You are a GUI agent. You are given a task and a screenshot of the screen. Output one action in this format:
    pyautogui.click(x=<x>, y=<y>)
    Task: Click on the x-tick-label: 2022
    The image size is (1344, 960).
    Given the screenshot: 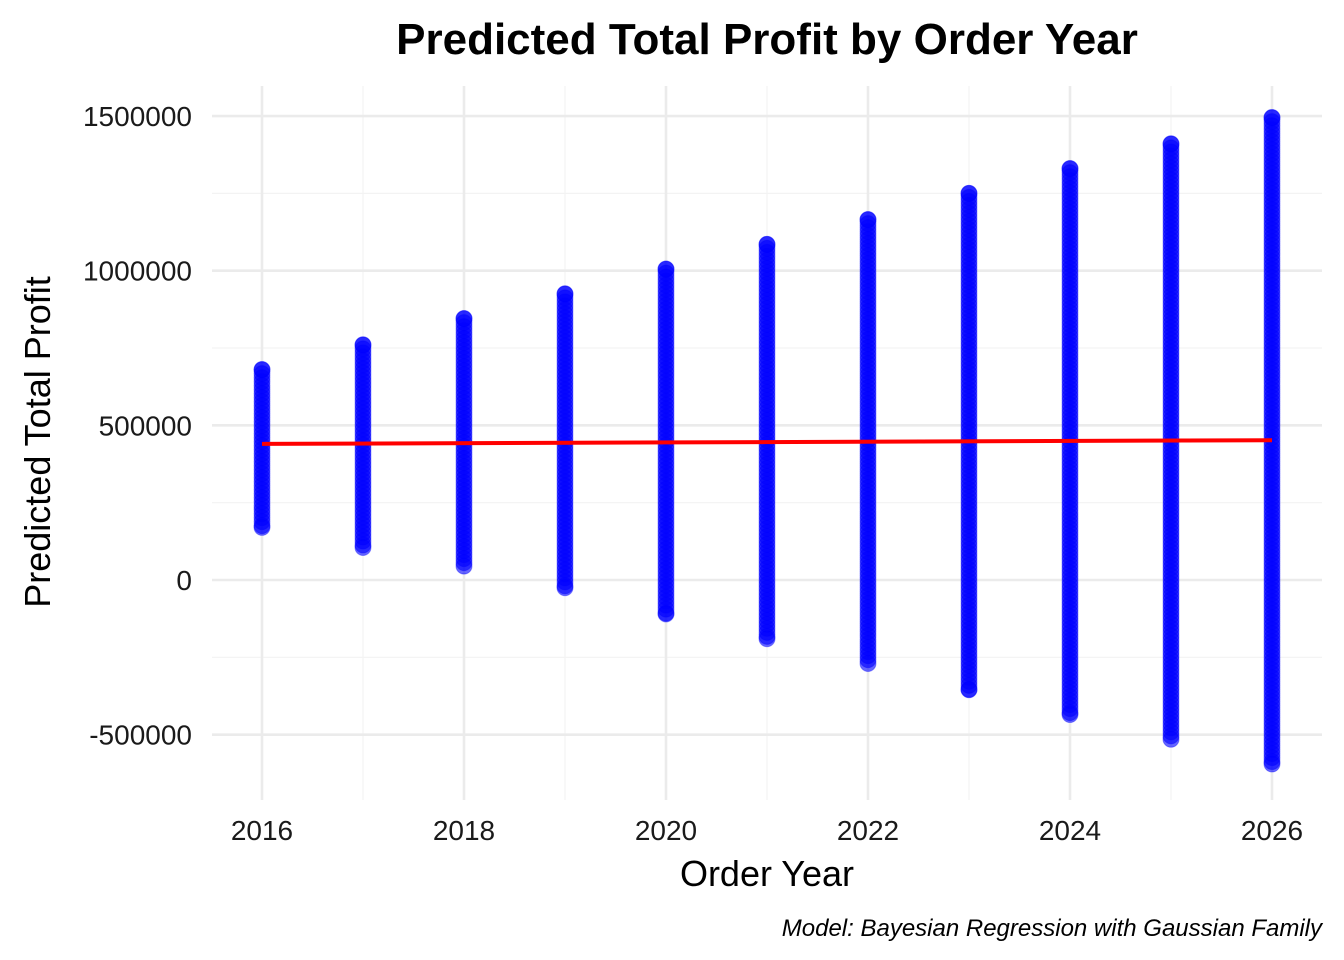 What is the action you would take?
    pyautogui.click(x=868, y=830)
    